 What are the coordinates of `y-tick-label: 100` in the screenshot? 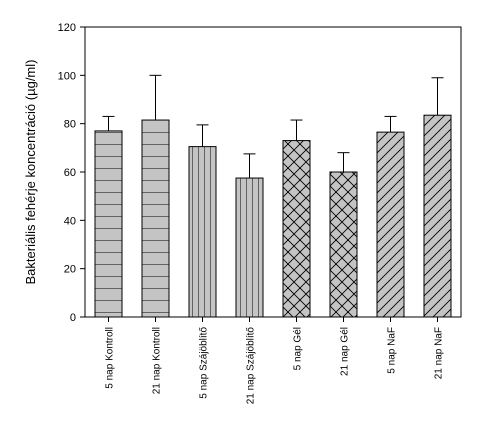 It's located at (67, 76).